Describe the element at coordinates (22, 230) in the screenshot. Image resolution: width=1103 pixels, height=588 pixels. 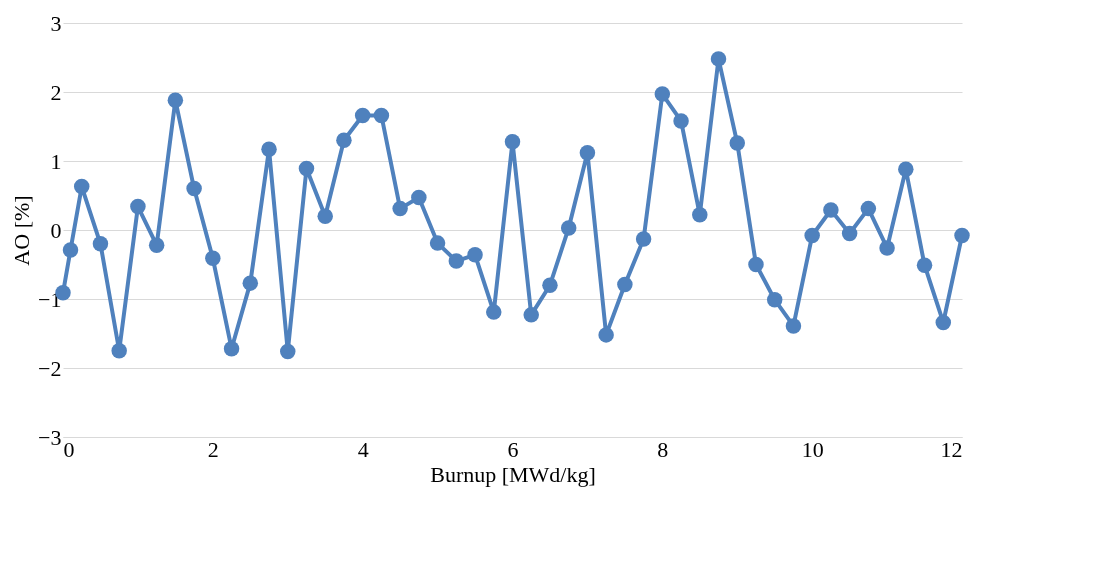
I see `y-axis-title: AO [%]` at that location.